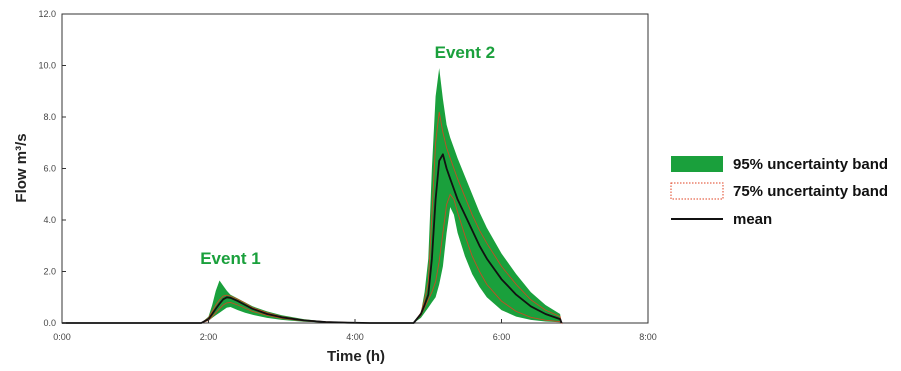 This screenshot has height=371, width=901. What do you see at coordinates (752, 219) in the screenshot?
I see `legend-label-mean: mean` at bounding box center [752, 219].